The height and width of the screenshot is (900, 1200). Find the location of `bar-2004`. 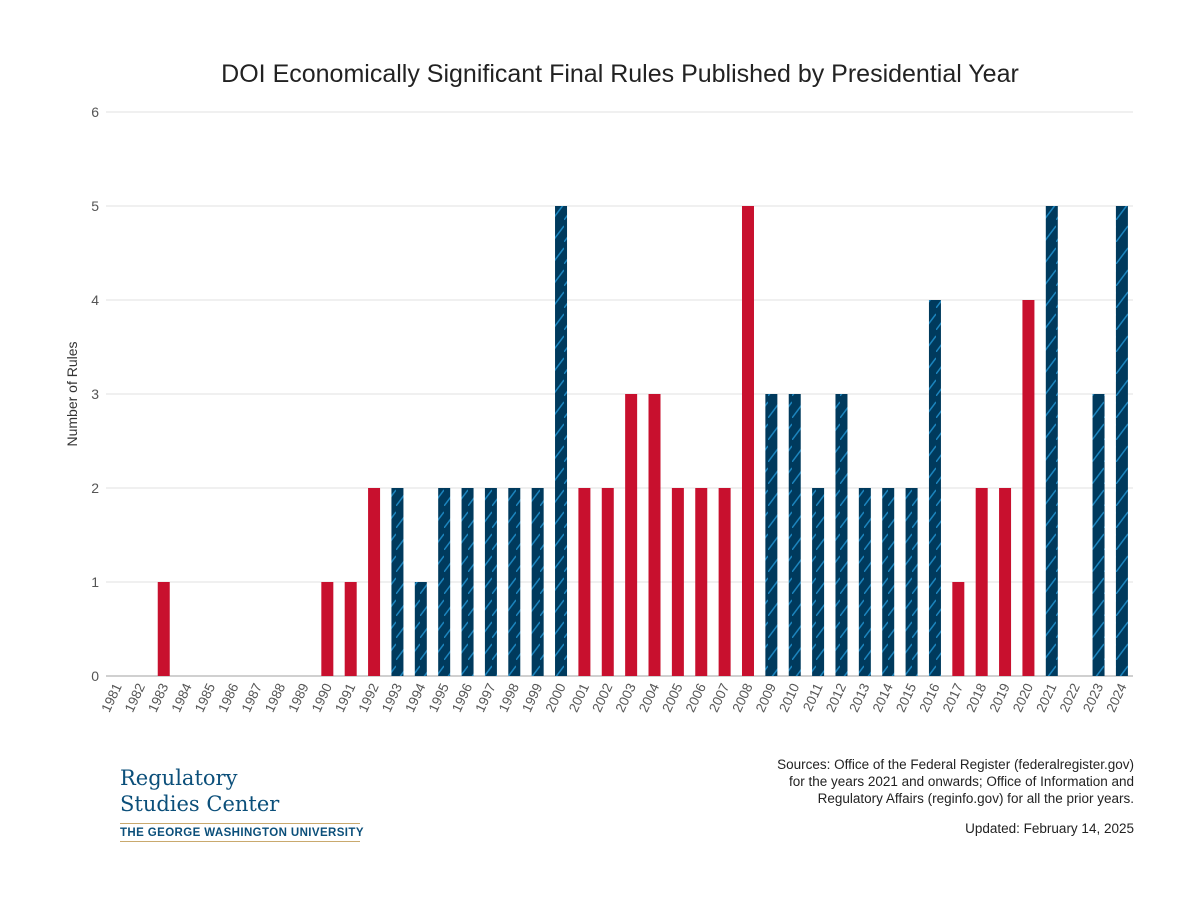

bar-2004 is located at coordinates (654, 535).